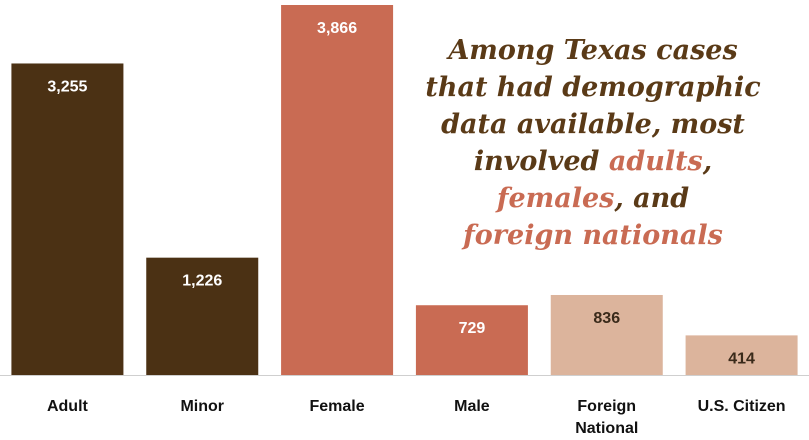 This screenshot has width=809, height=440. Describe the element at coordinates (472, 328) in the screenshot. I see `value-label: 729` at that location.